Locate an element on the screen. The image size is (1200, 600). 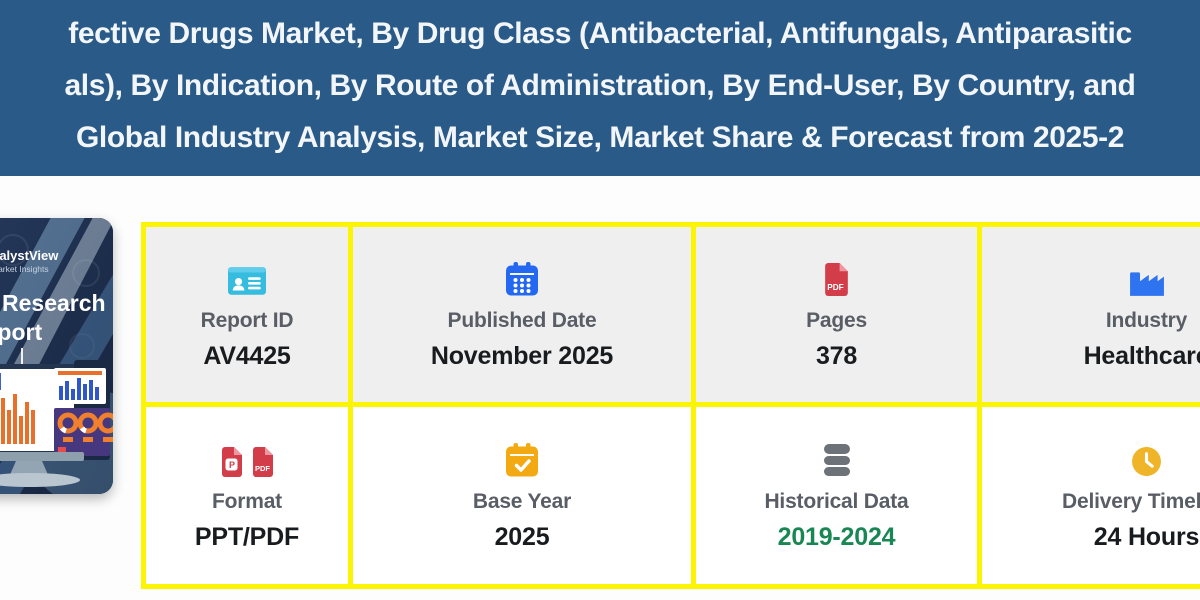
card-label: Report ID is located at coordinates (247, 320).